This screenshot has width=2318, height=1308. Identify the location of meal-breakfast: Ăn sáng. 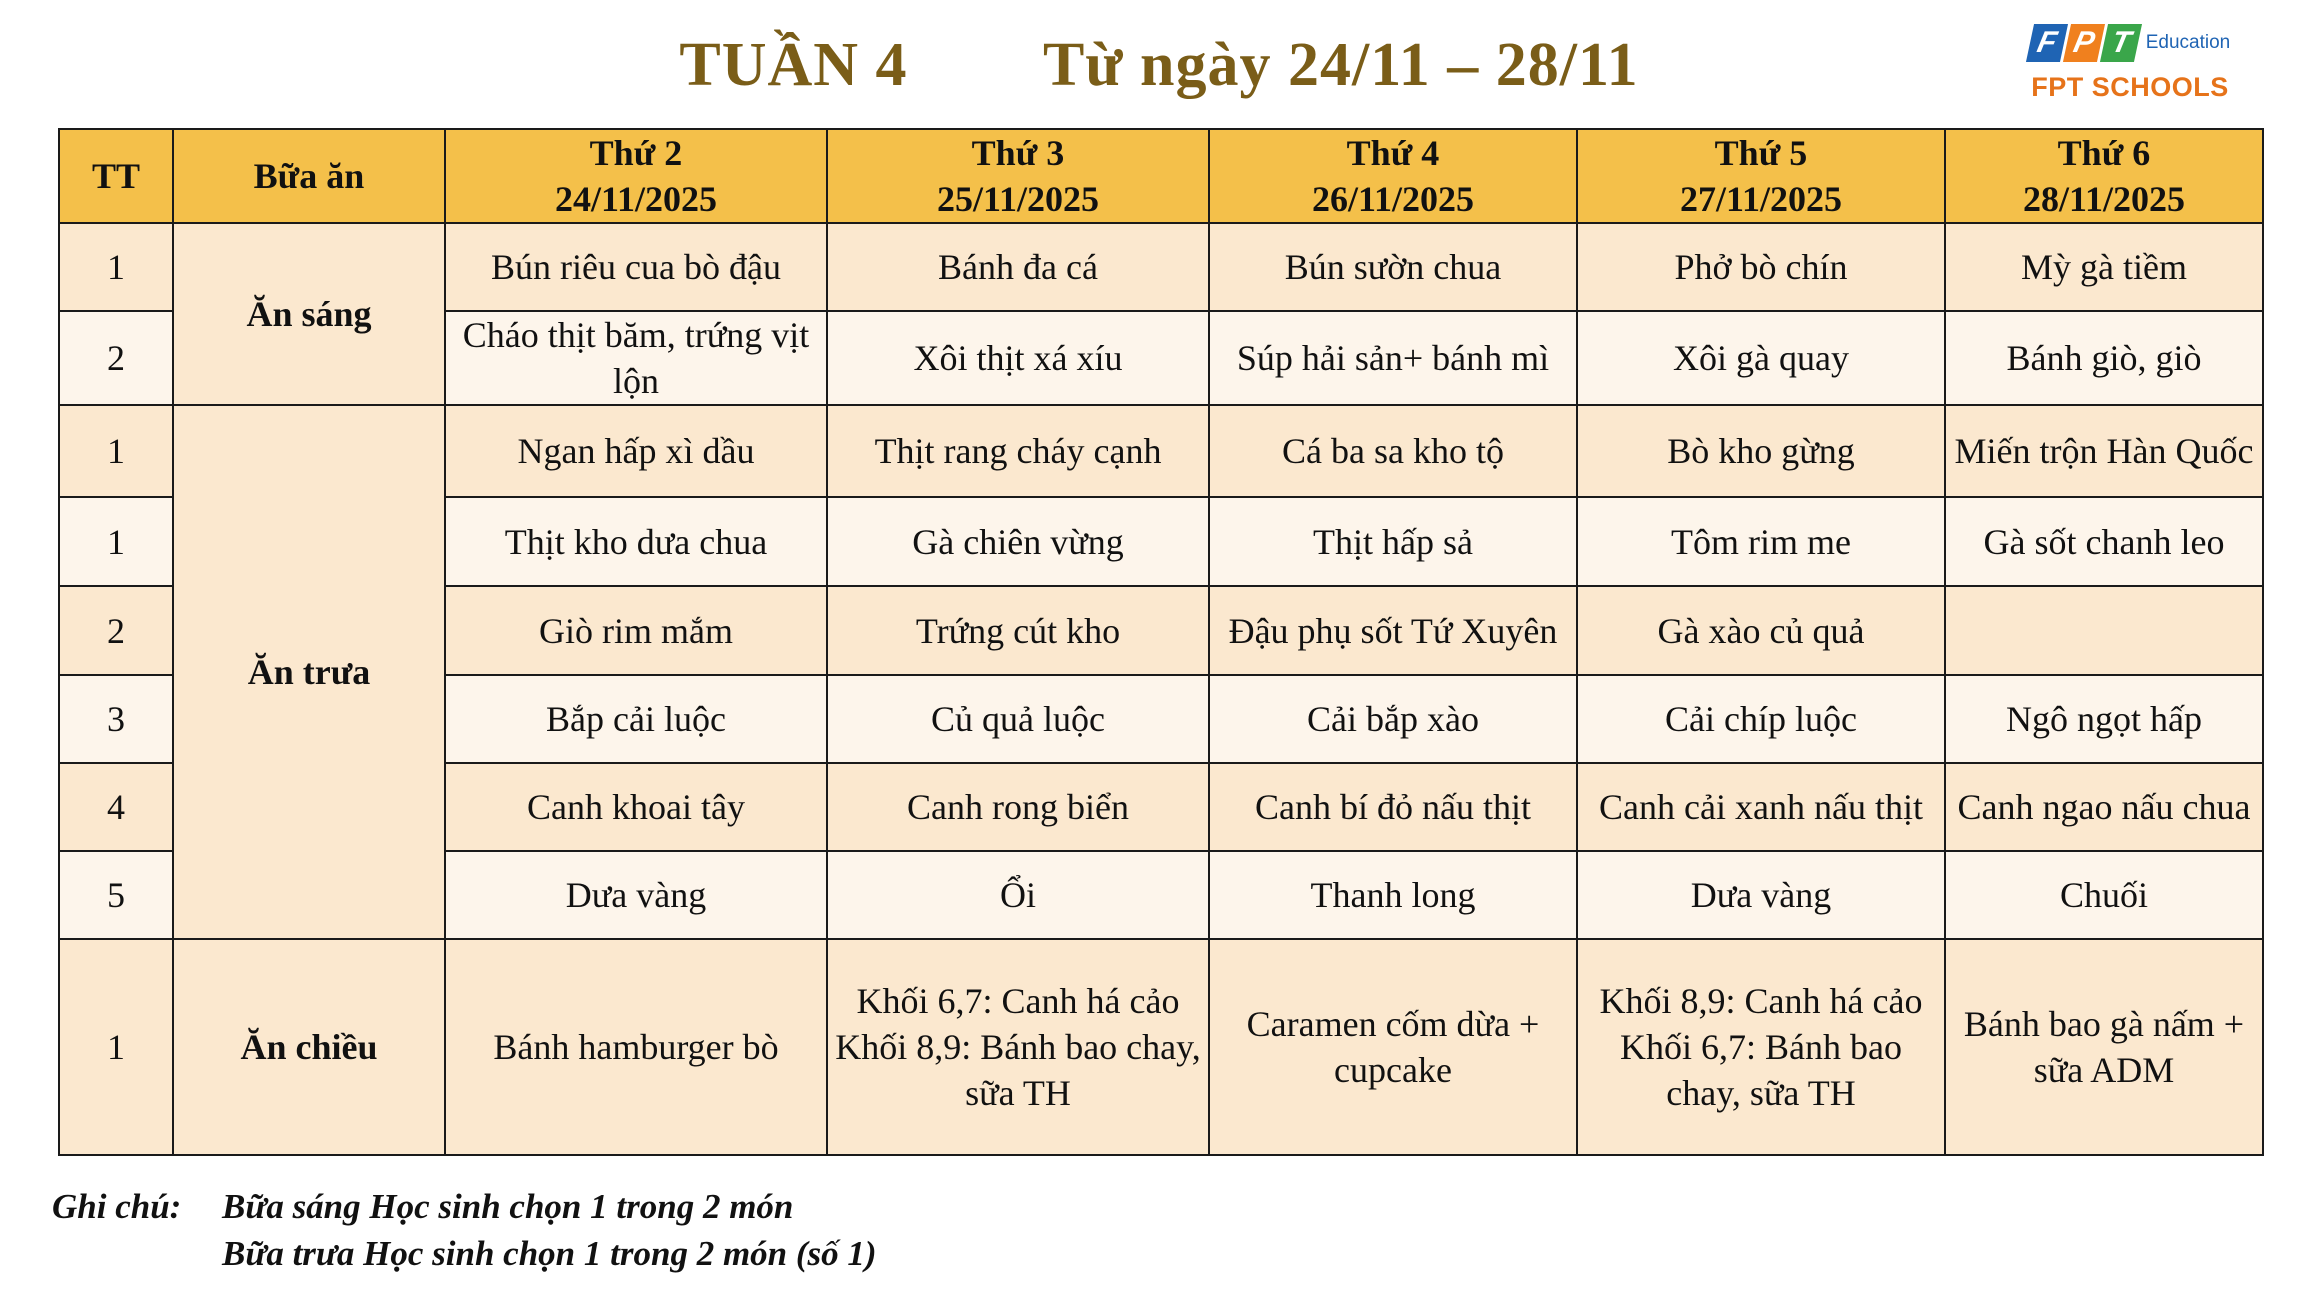
(309, 314).